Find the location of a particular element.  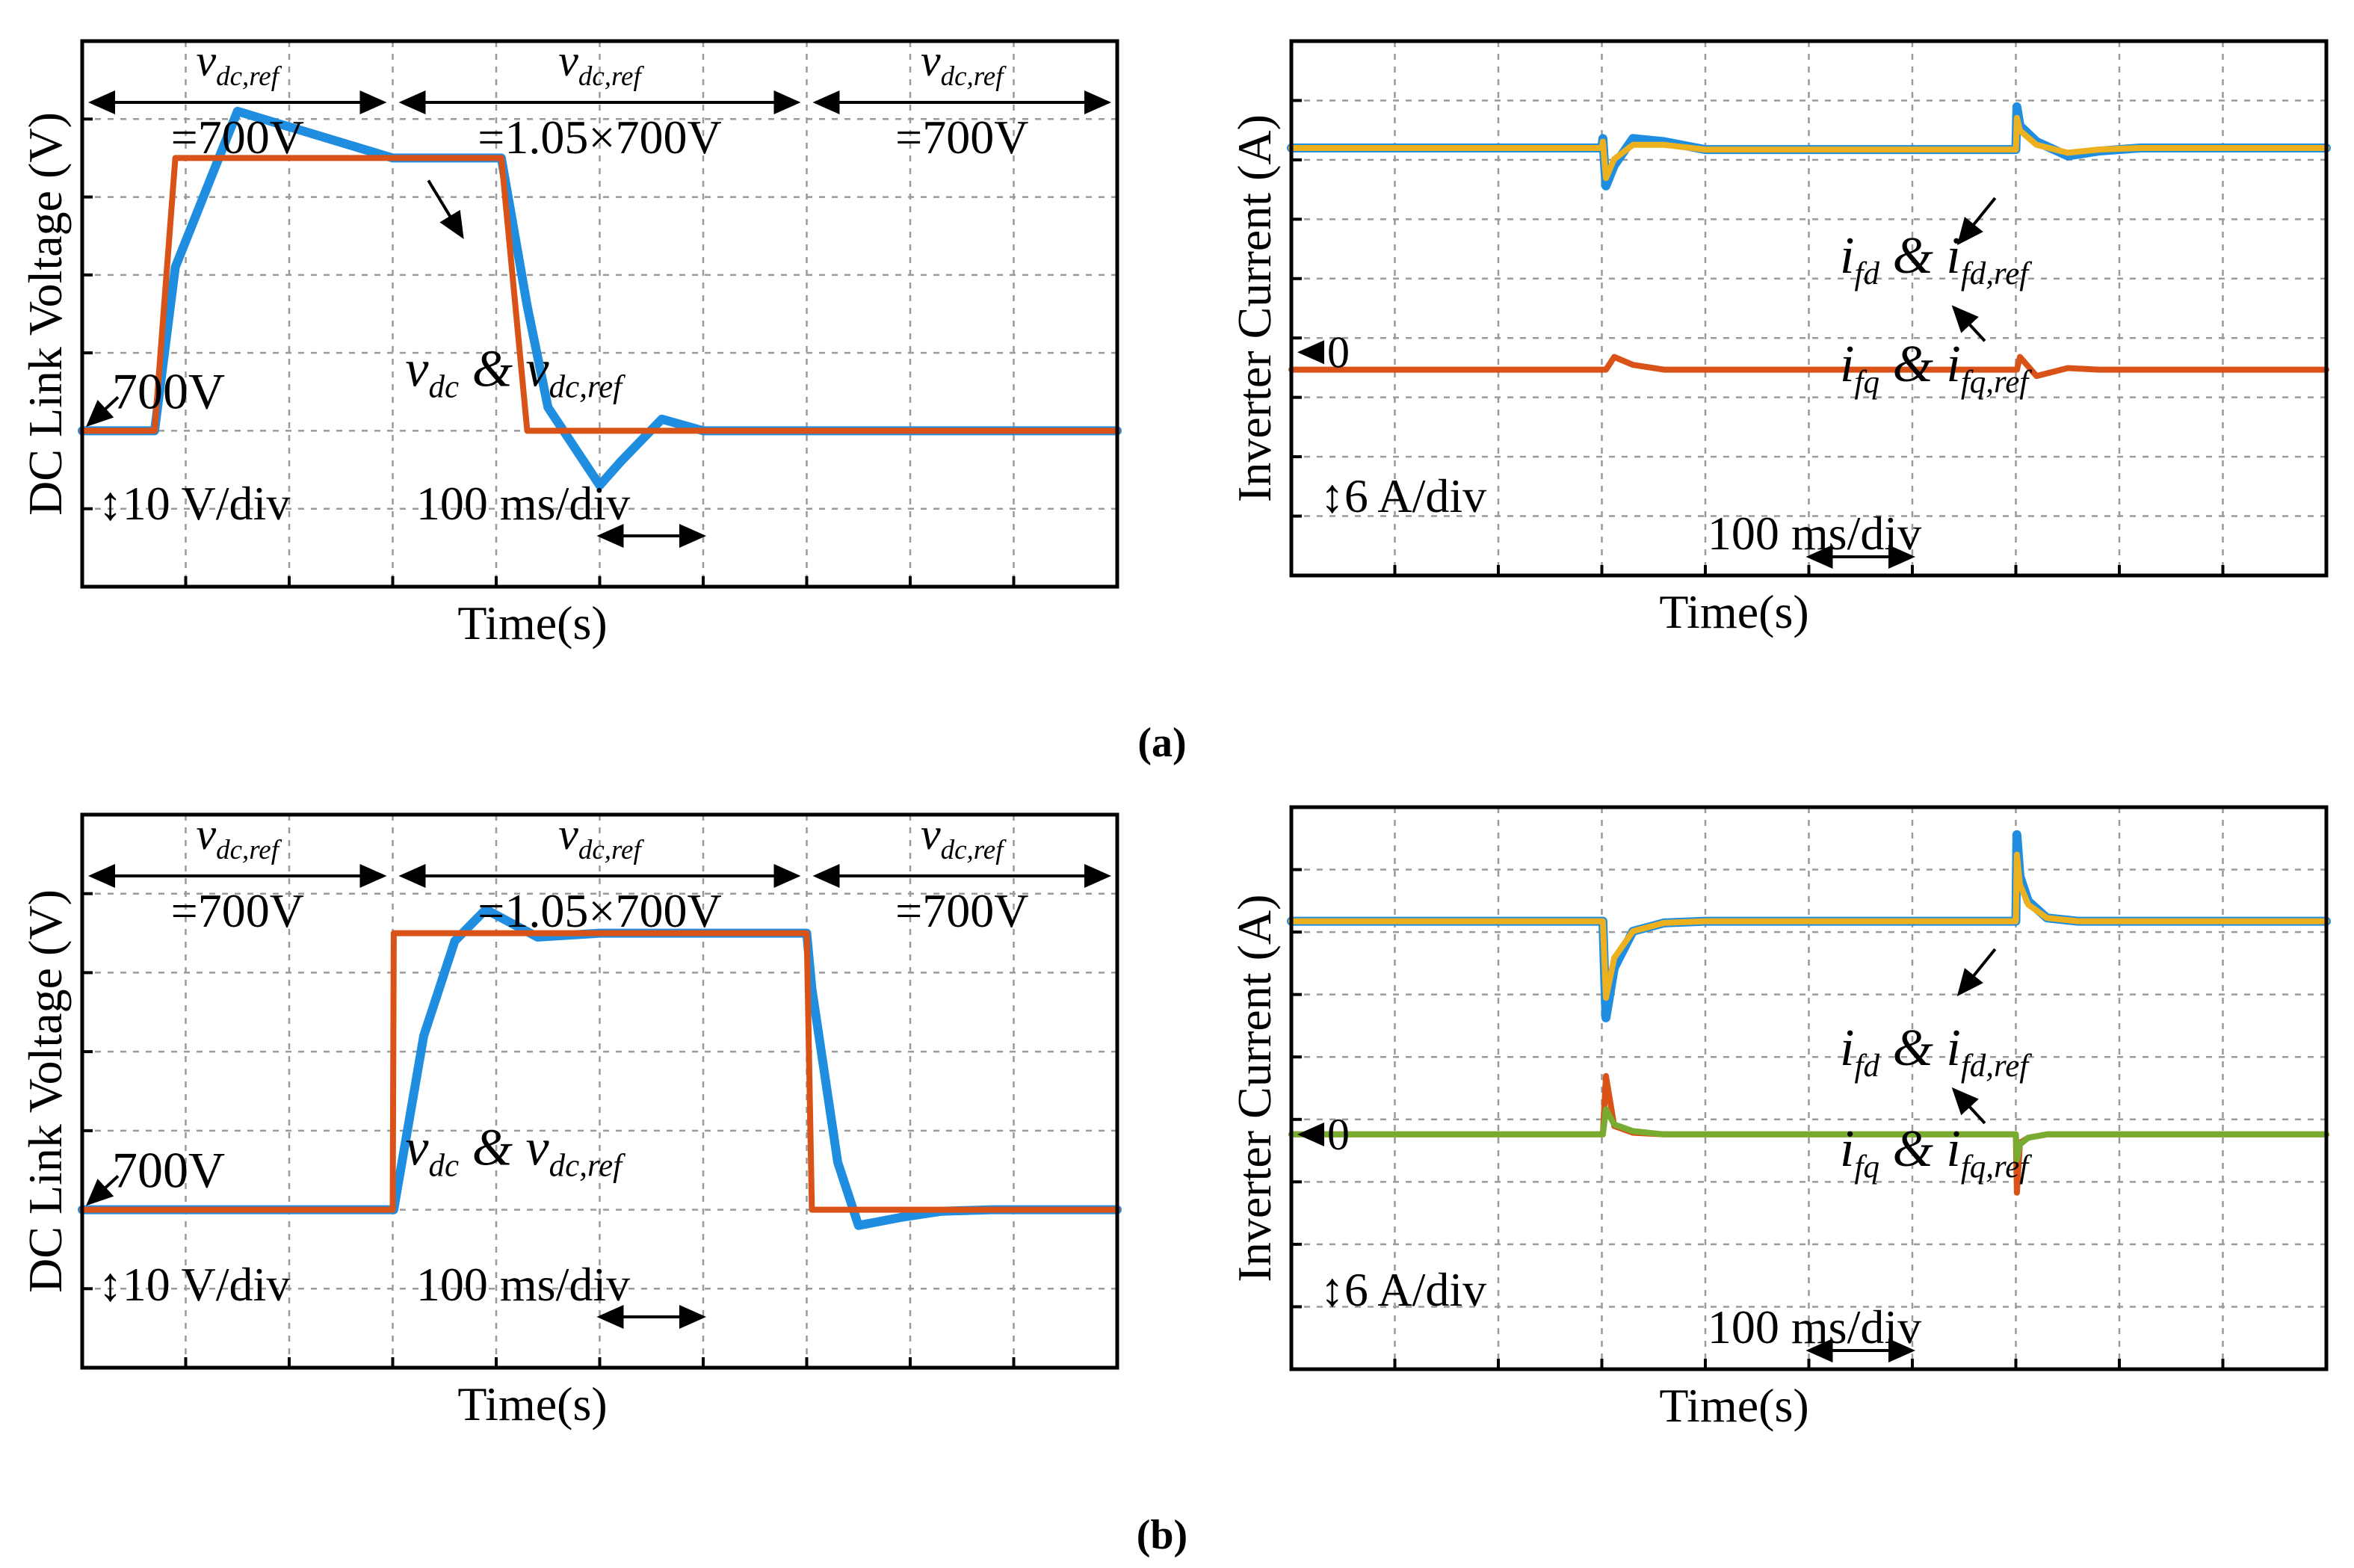

voltage-legend-arrow is located at coordinates (446, 209).